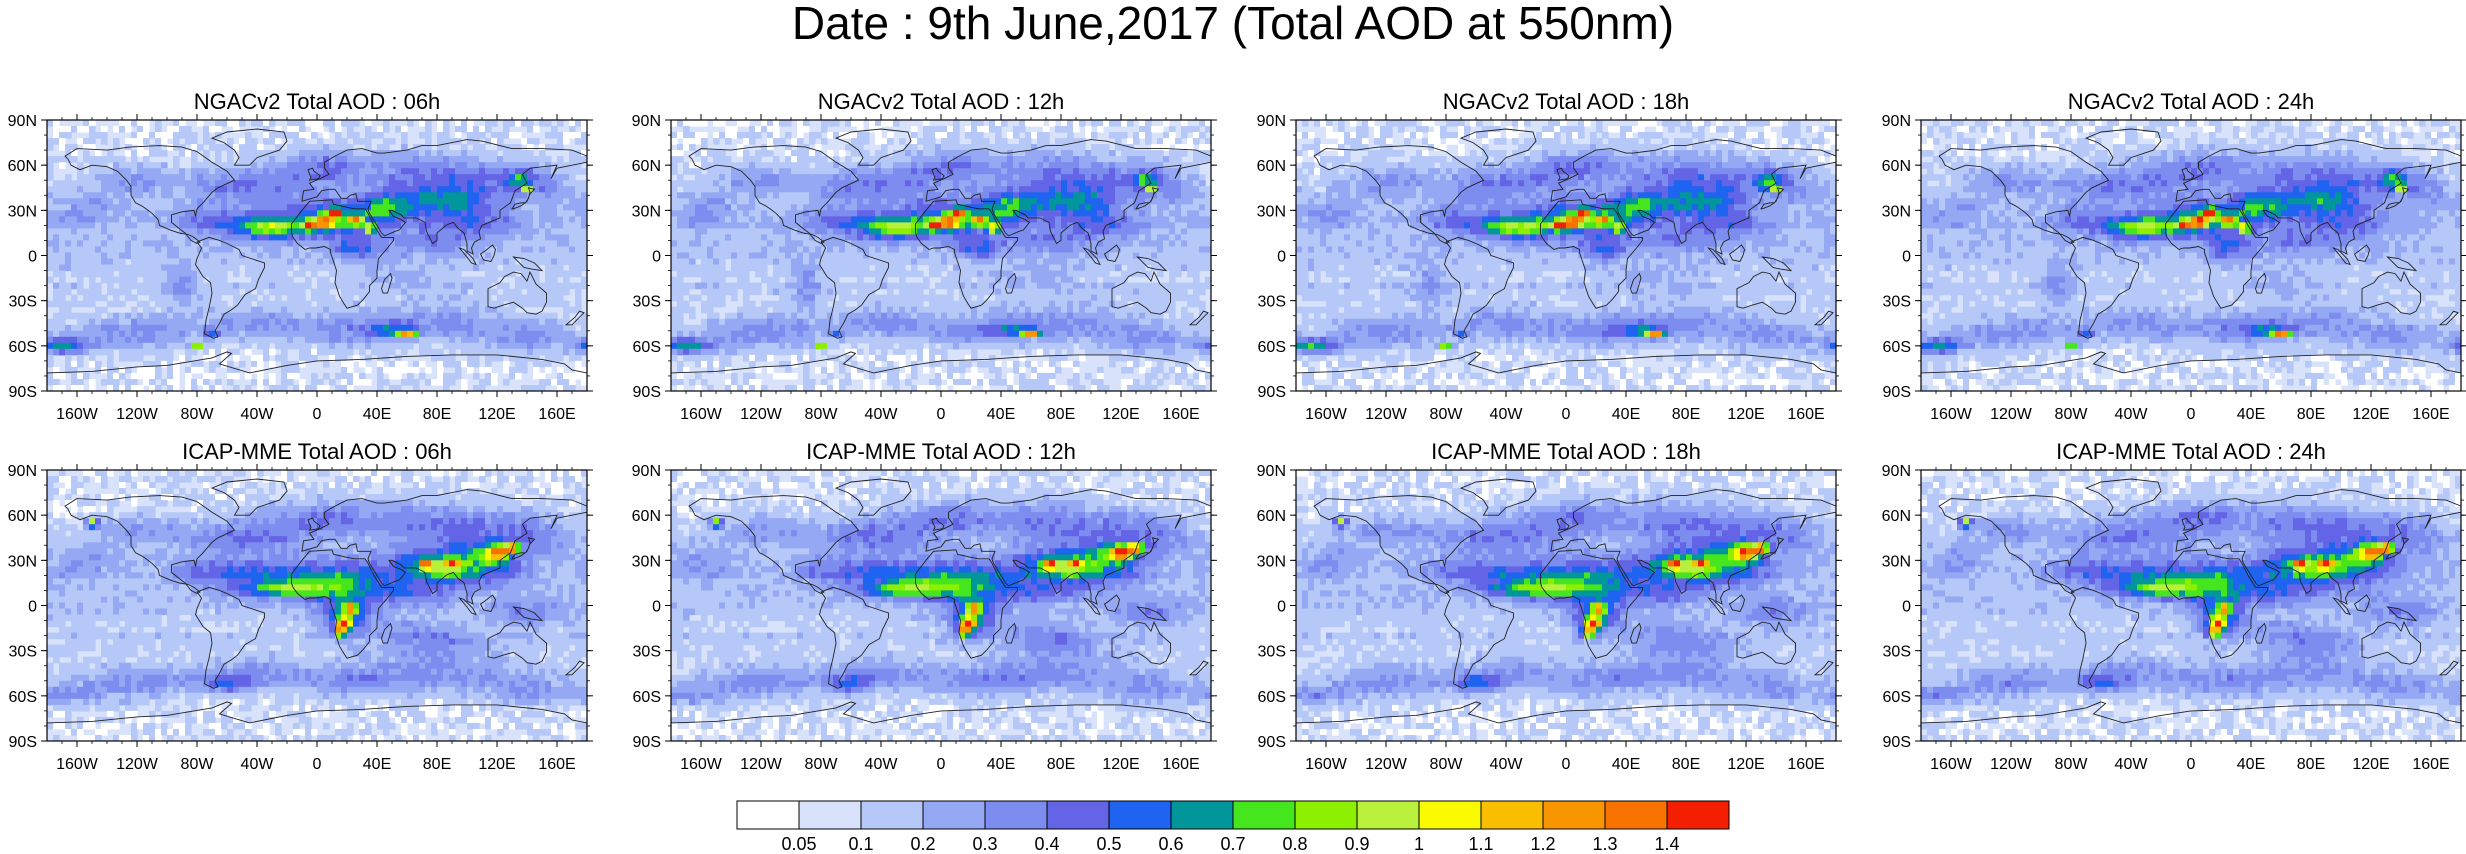  I want to click on panel-title: NGACv2 Total AOD : 06h, so click(317, 102).